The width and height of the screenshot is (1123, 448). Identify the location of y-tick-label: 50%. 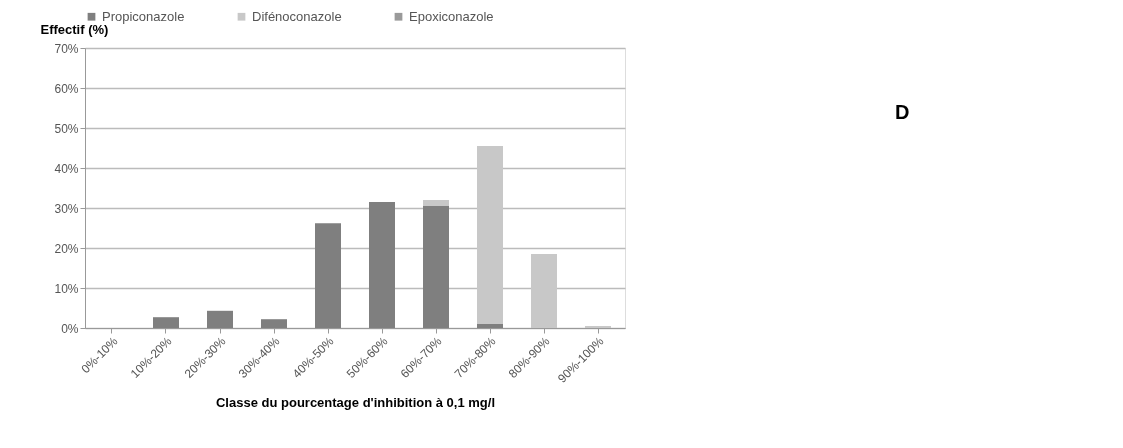
(66, 128).